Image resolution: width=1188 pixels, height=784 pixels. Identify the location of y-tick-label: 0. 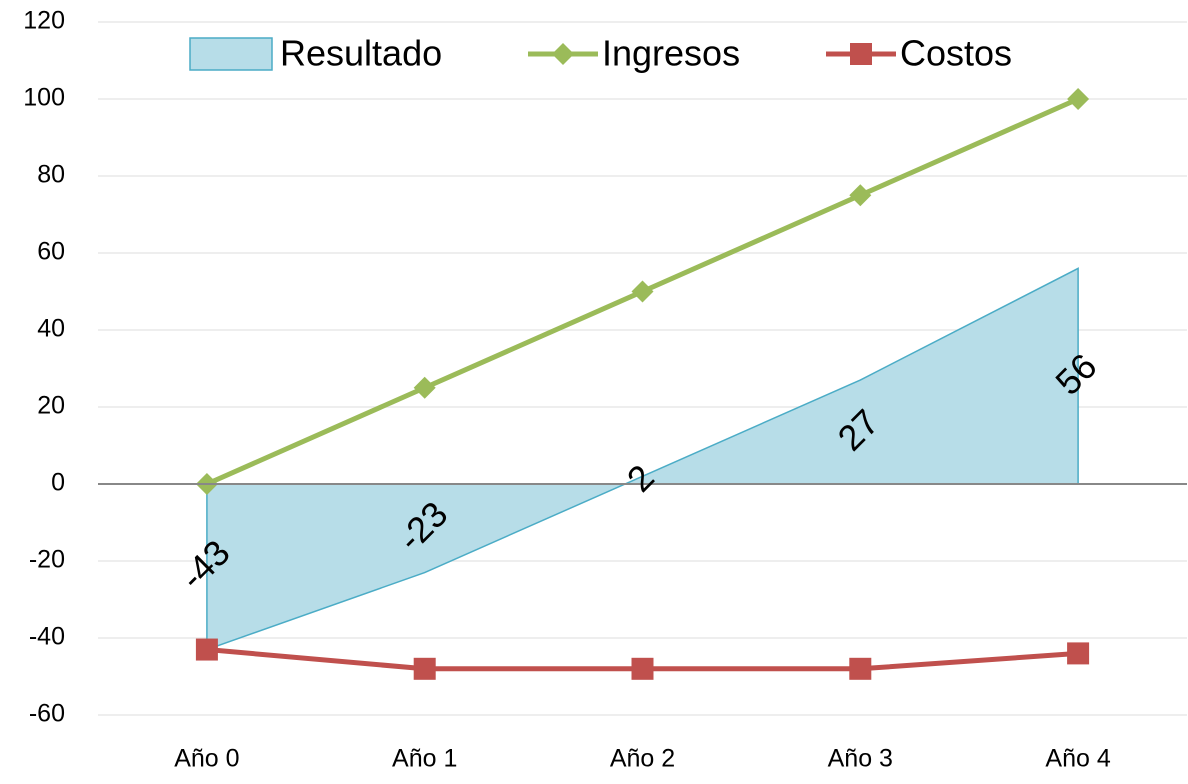
(58, 483).